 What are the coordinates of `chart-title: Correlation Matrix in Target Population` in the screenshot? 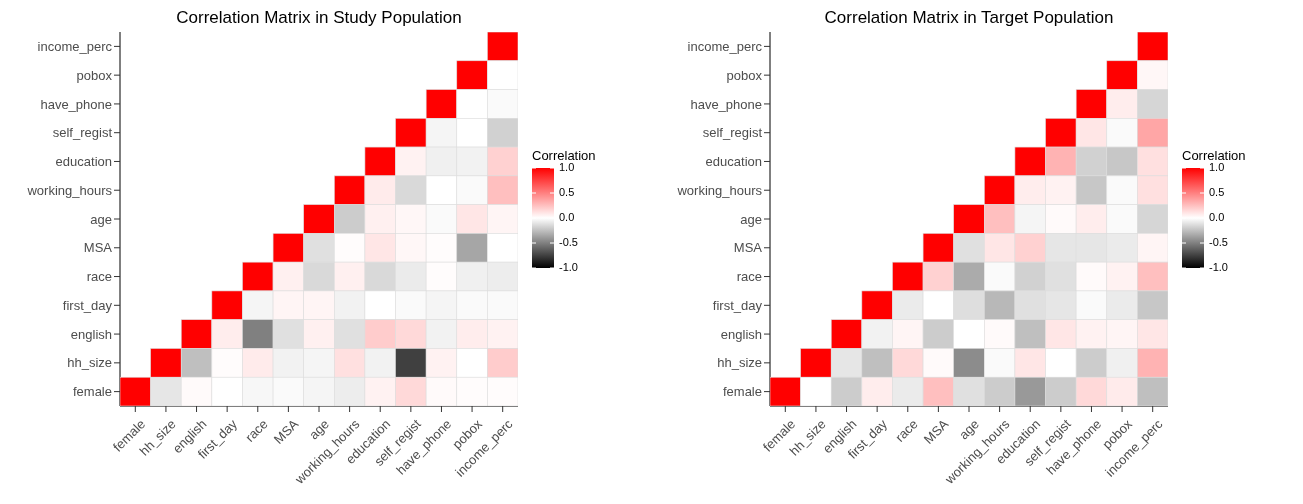 It's located at (969, 18).